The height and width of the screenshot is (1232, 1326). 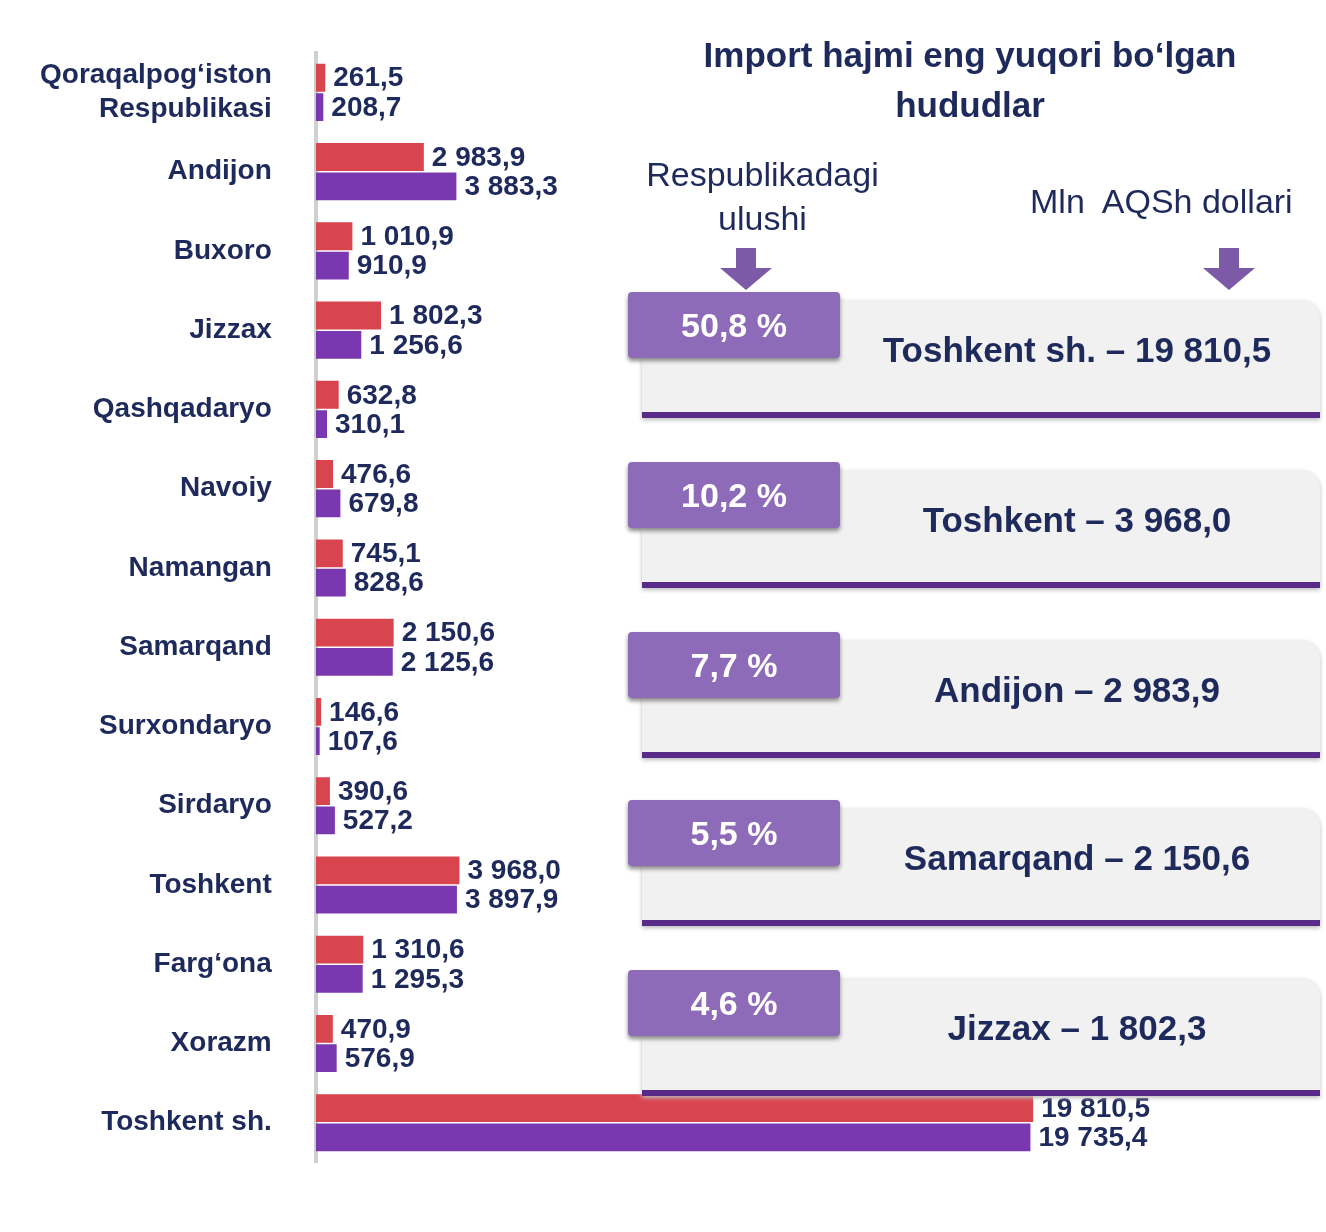 What do you see at coordinates (226, 487) in the screenshot?
I see `y-tick-label: Navoiy` at bounding box center [226, 487].